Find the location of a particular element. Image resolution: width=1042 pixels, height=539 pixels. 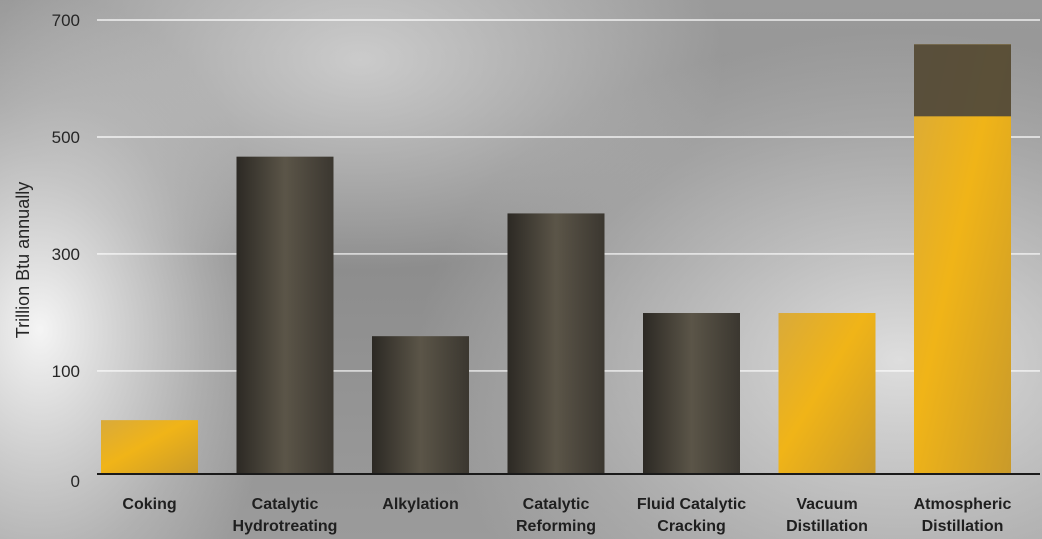

y-tick-label: 500 is located at coordinates (66, 137).